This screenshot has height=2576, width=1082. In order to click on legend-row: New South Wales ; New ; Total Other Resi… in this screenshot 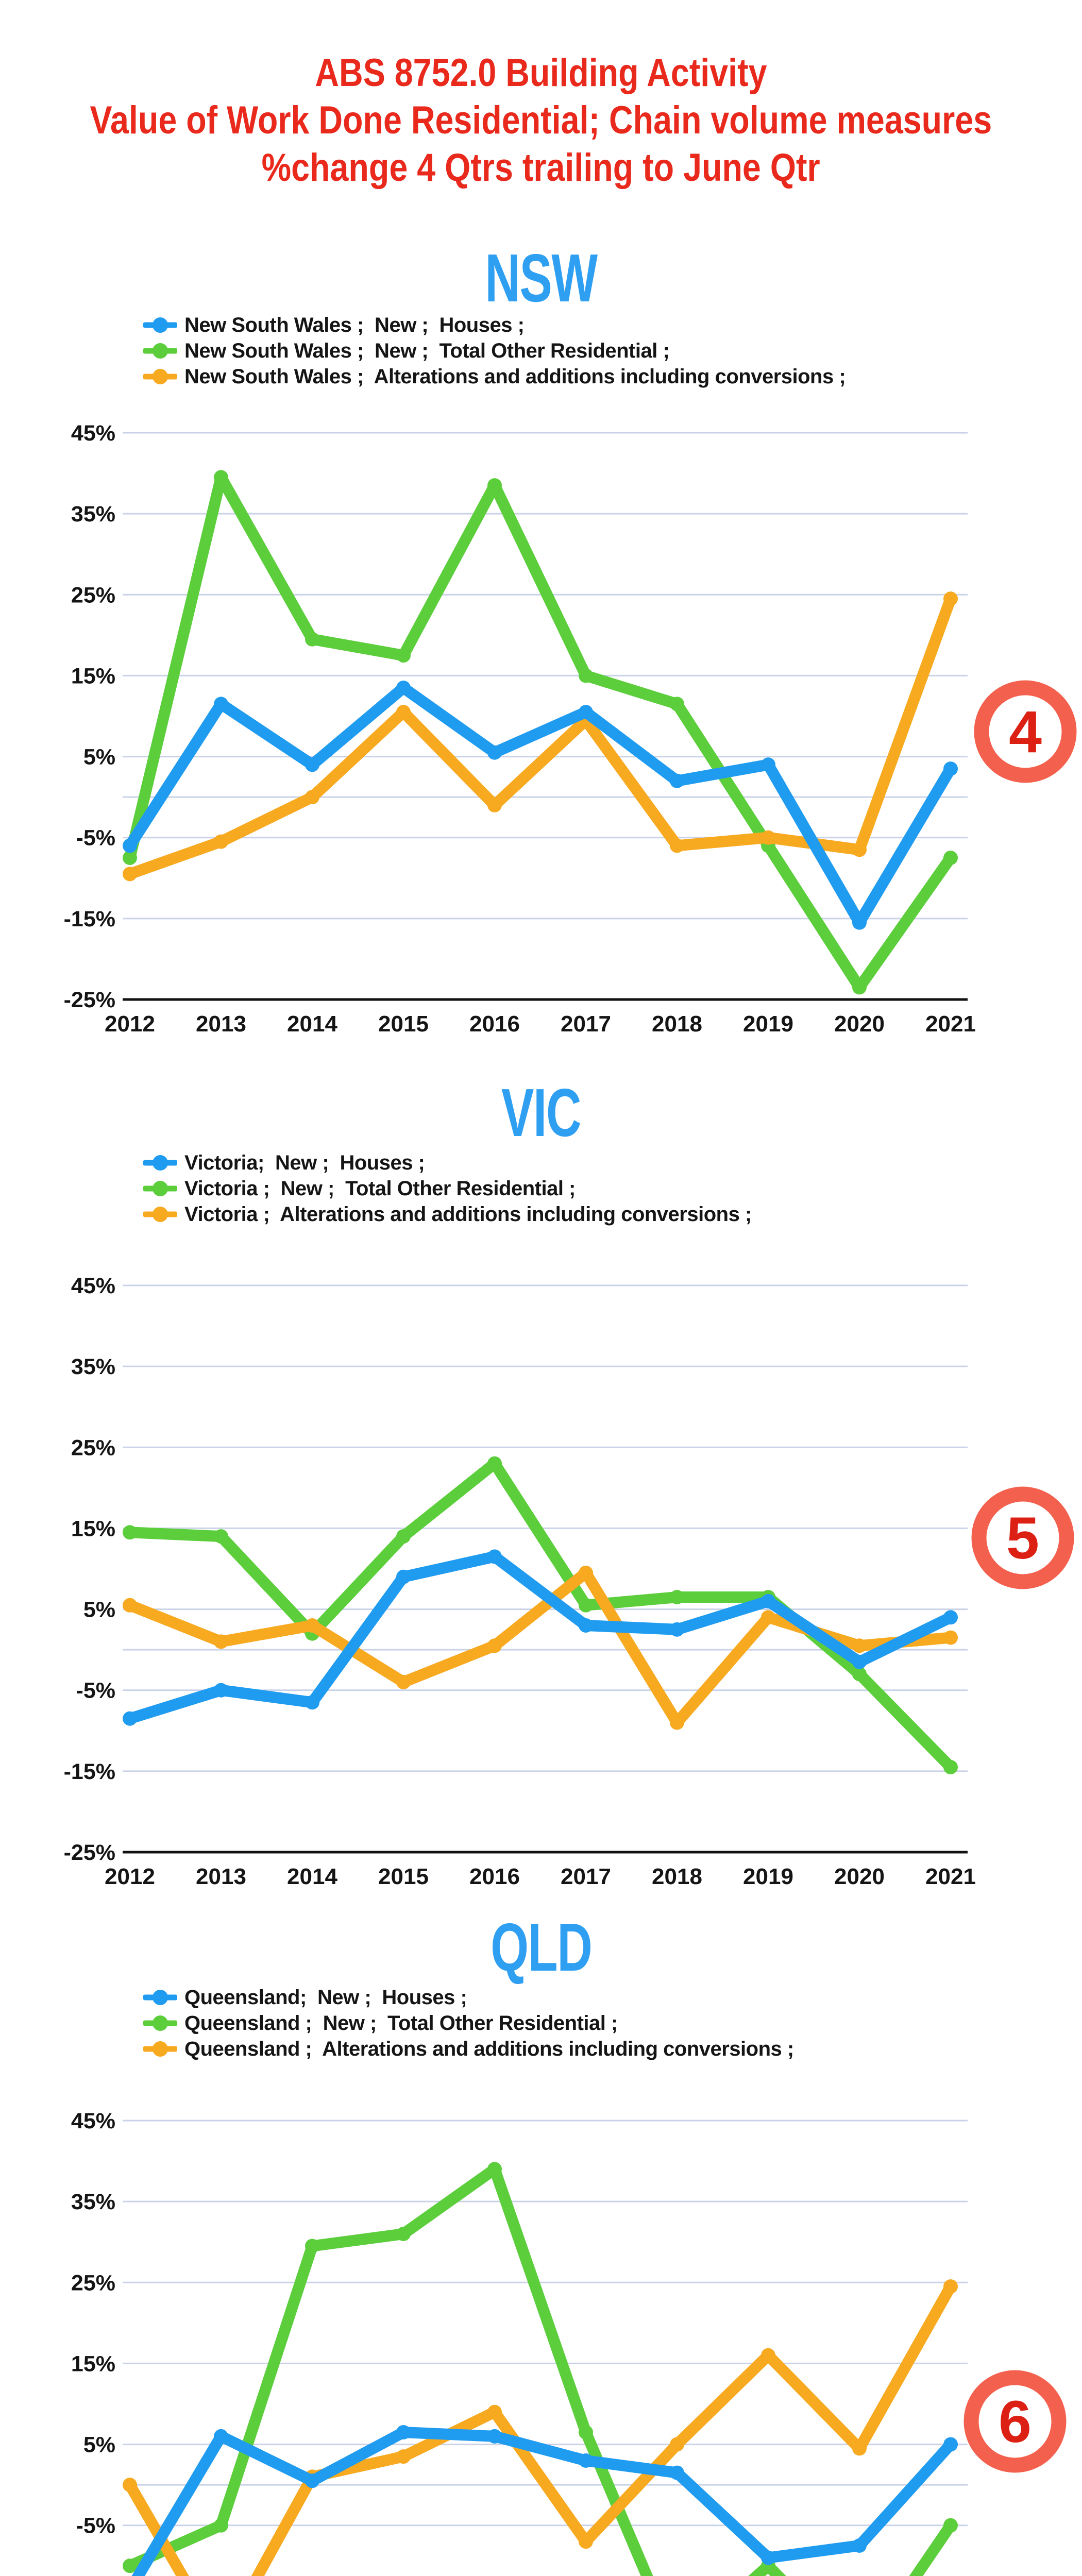, I will do `click(568, 351)`.